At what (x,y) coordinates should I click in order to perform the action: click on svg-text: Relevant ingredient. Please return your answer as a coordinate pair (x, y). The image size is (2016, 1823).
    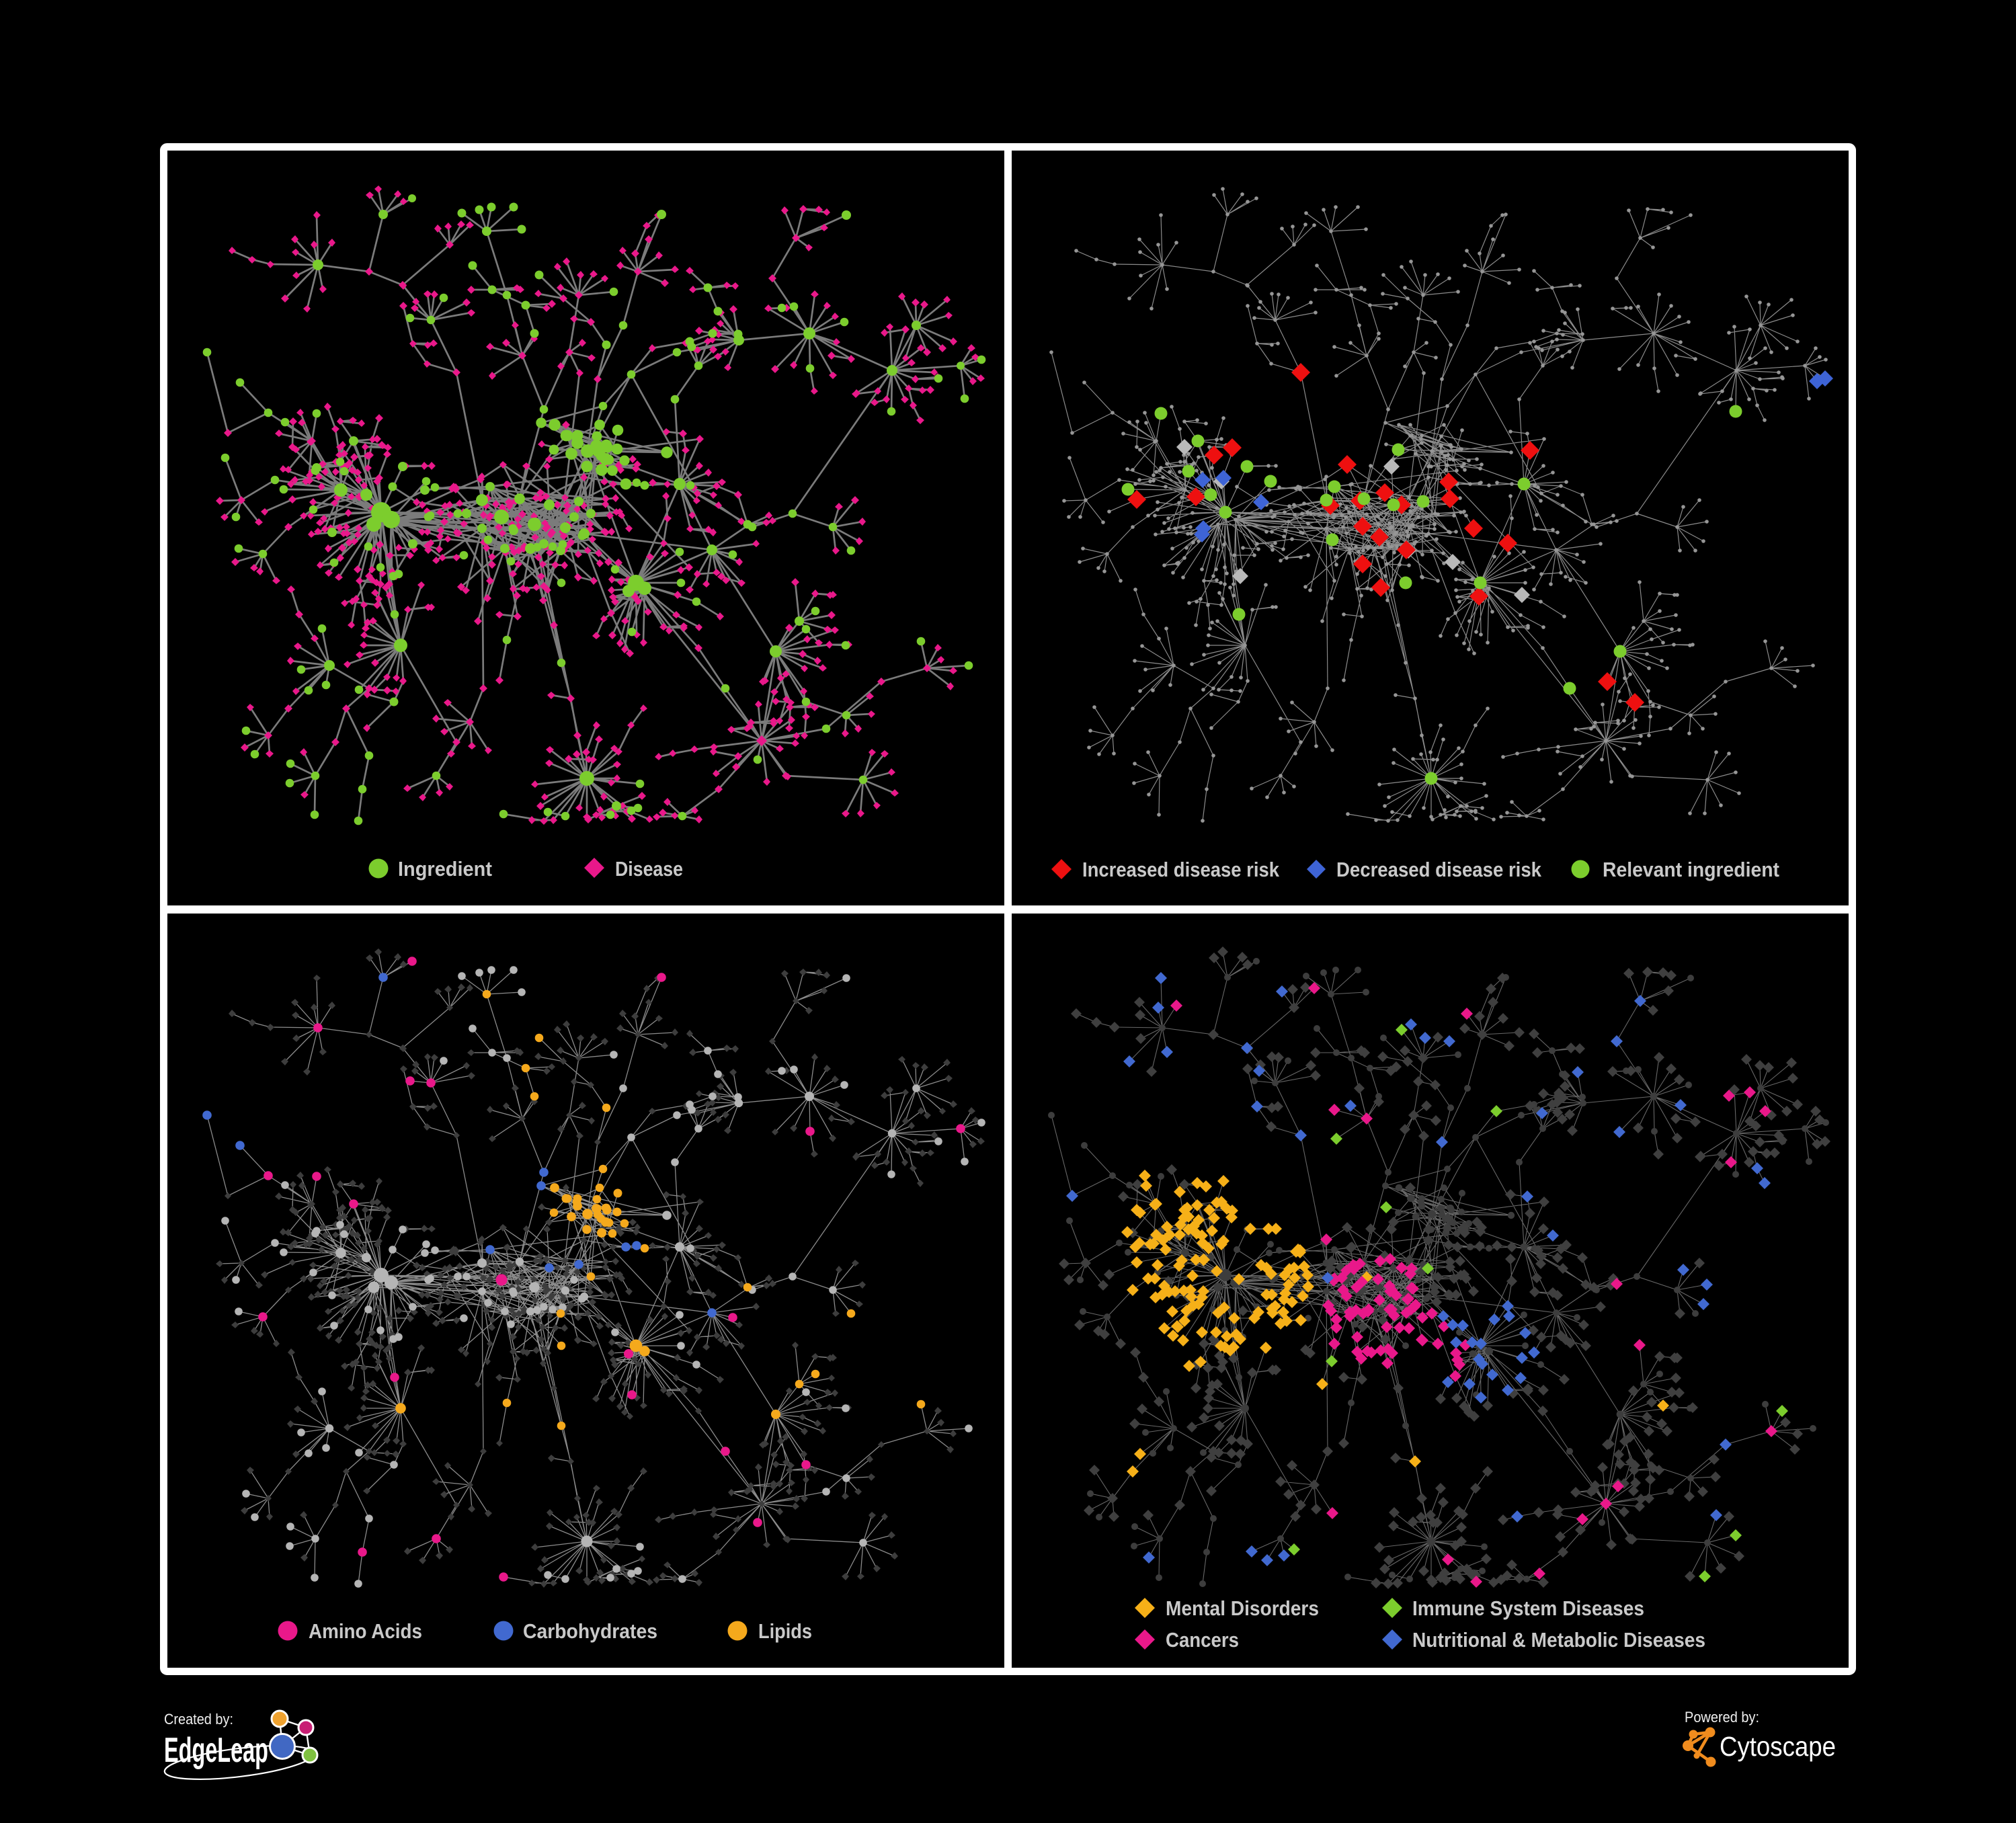
    Looking at the image, I should click on (1691, 869).